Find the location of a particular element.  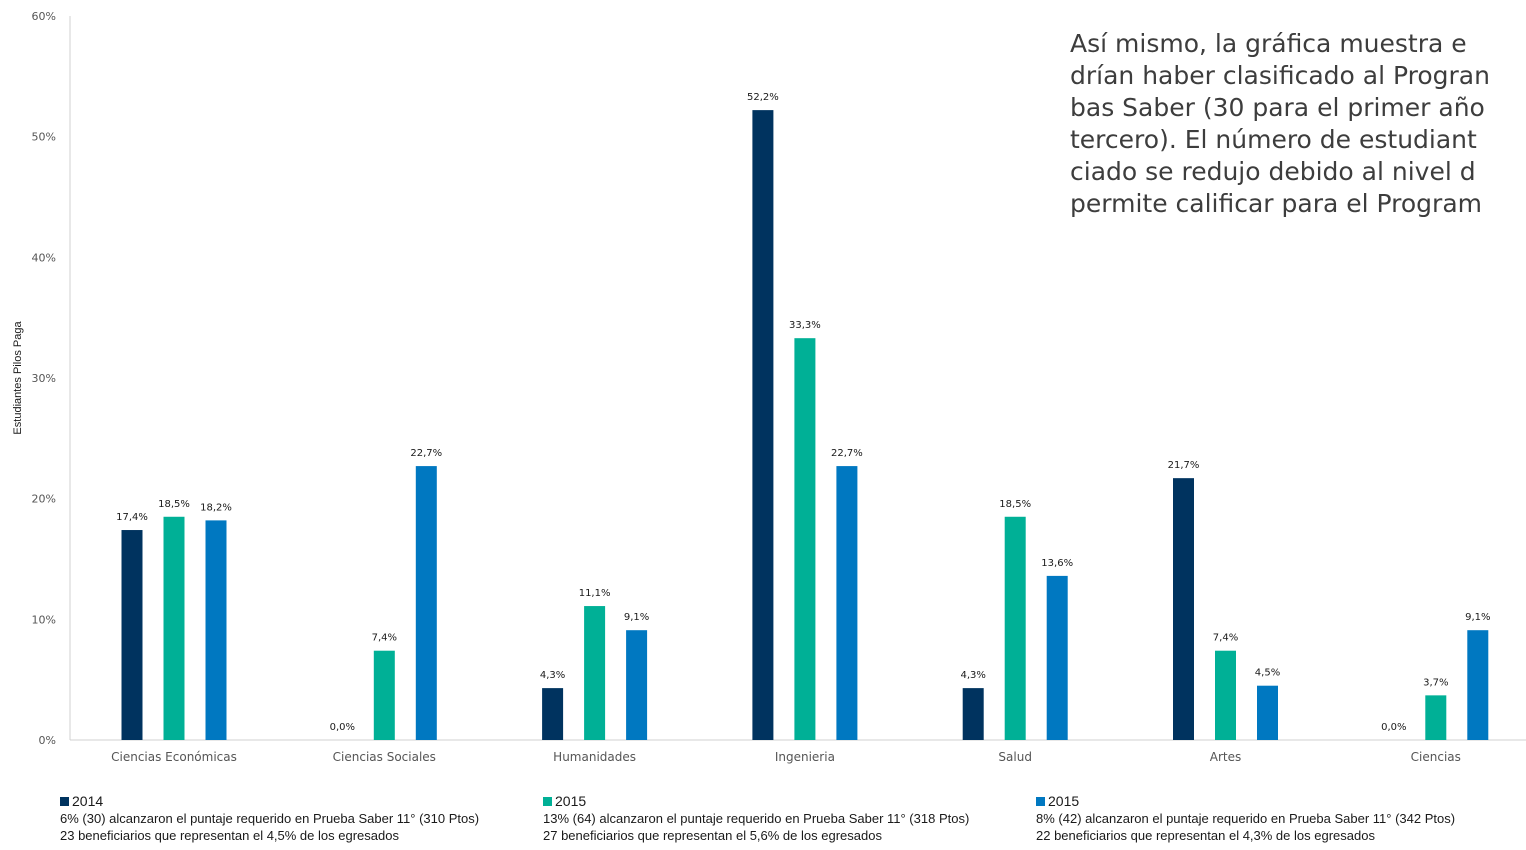

x-tick-label: Ciencias is located at coordinates (1436, 757).